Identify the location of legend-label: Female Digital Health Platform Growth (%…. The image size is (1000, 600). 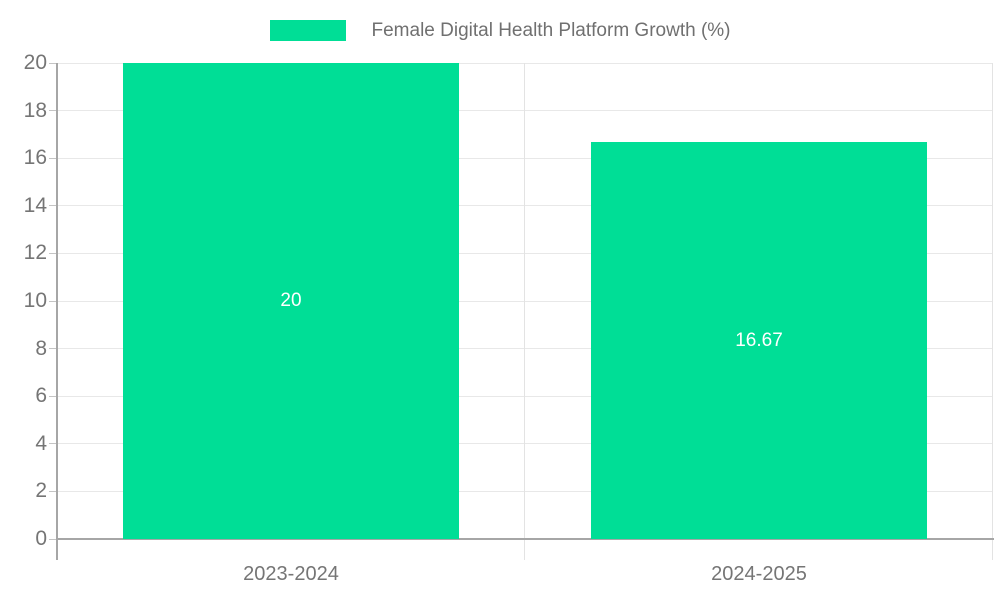
(551, 30).